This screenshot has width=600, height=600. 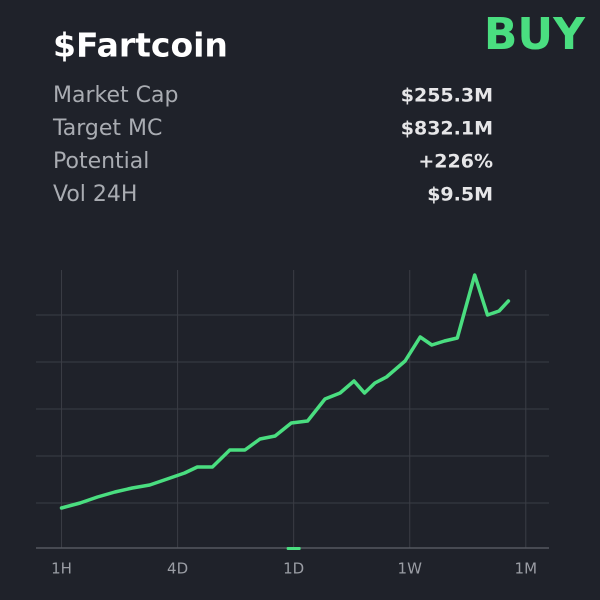 What do you see at coordinates (115, 95) in the screenshot?
I see `stat-label: Market Cap` at bounding box center [115, 95].